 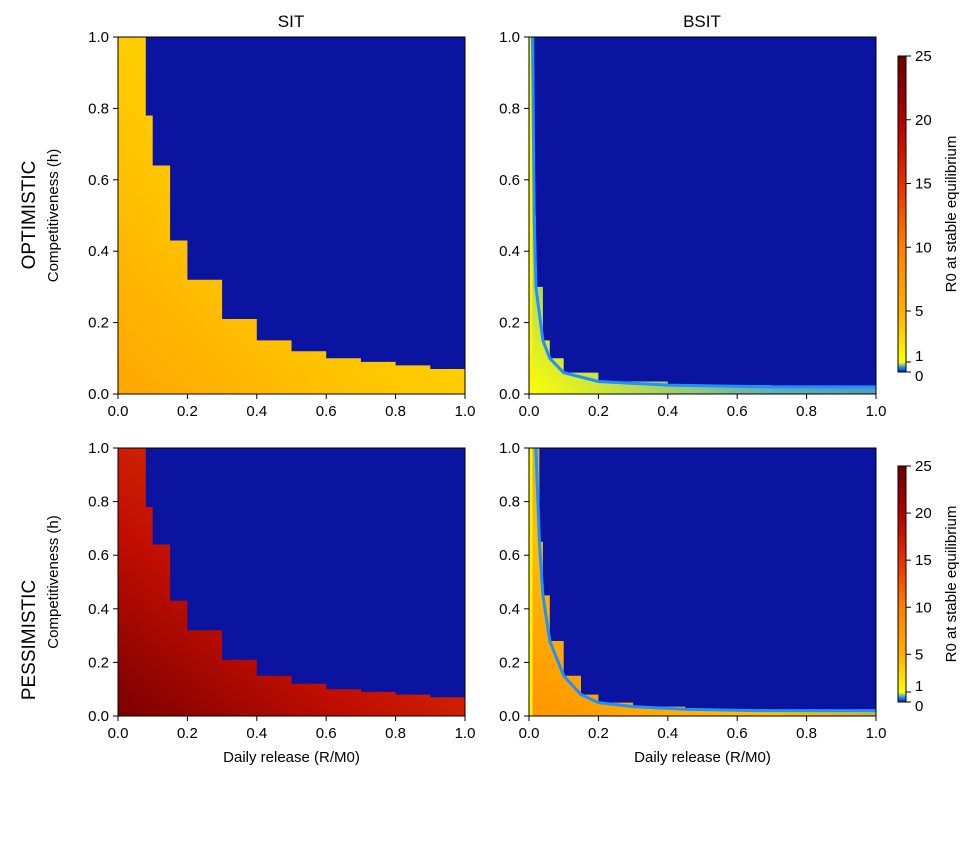 I want to click on y-axis-label: Competitiveness (h), so click(x=53, y=581).